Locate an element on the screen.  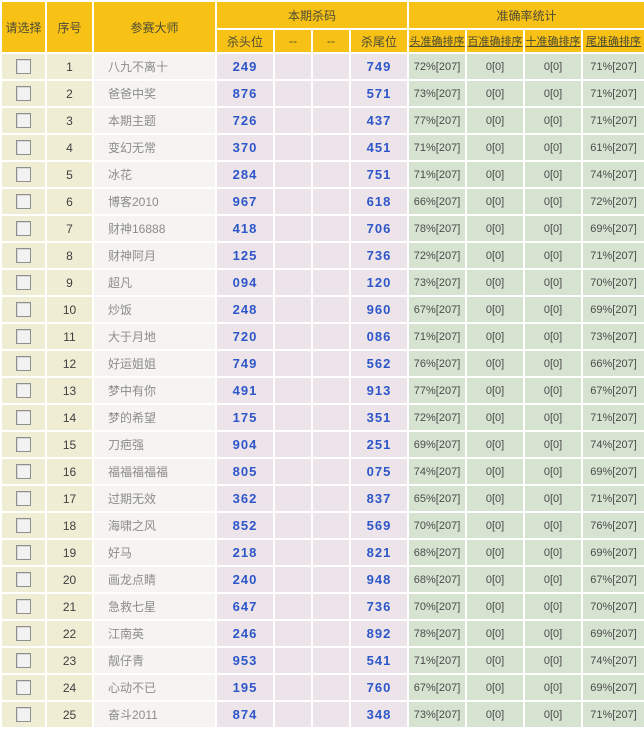
sort-link-acc-hundred: 百准确排序 is located at coordinates (495, 41).